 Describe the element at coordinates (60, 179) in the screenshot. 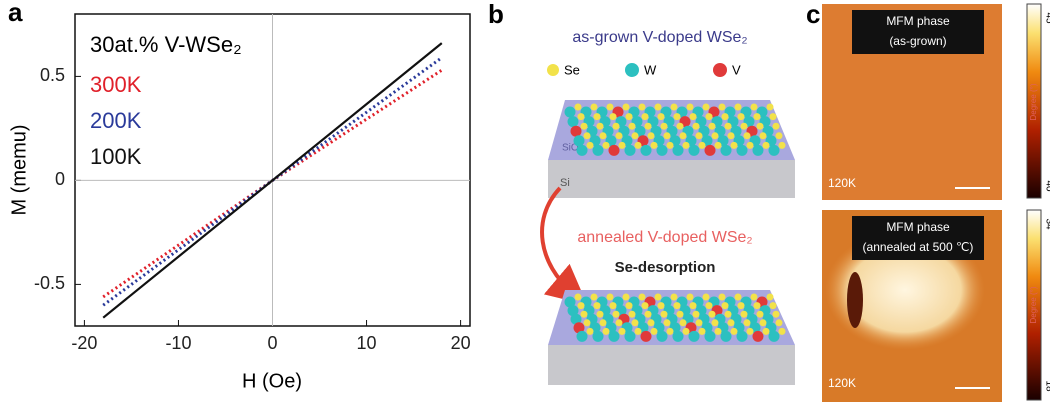

I see `y-tick-label: 0` at that location.